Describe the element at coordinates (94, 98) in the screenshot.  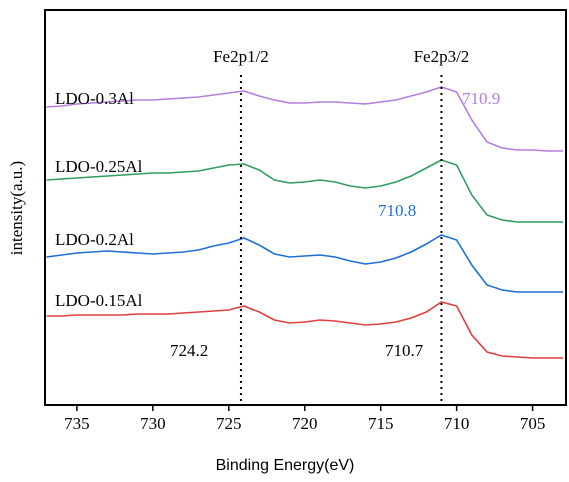
I see `series-label: LDO-0.3Al` at that location.